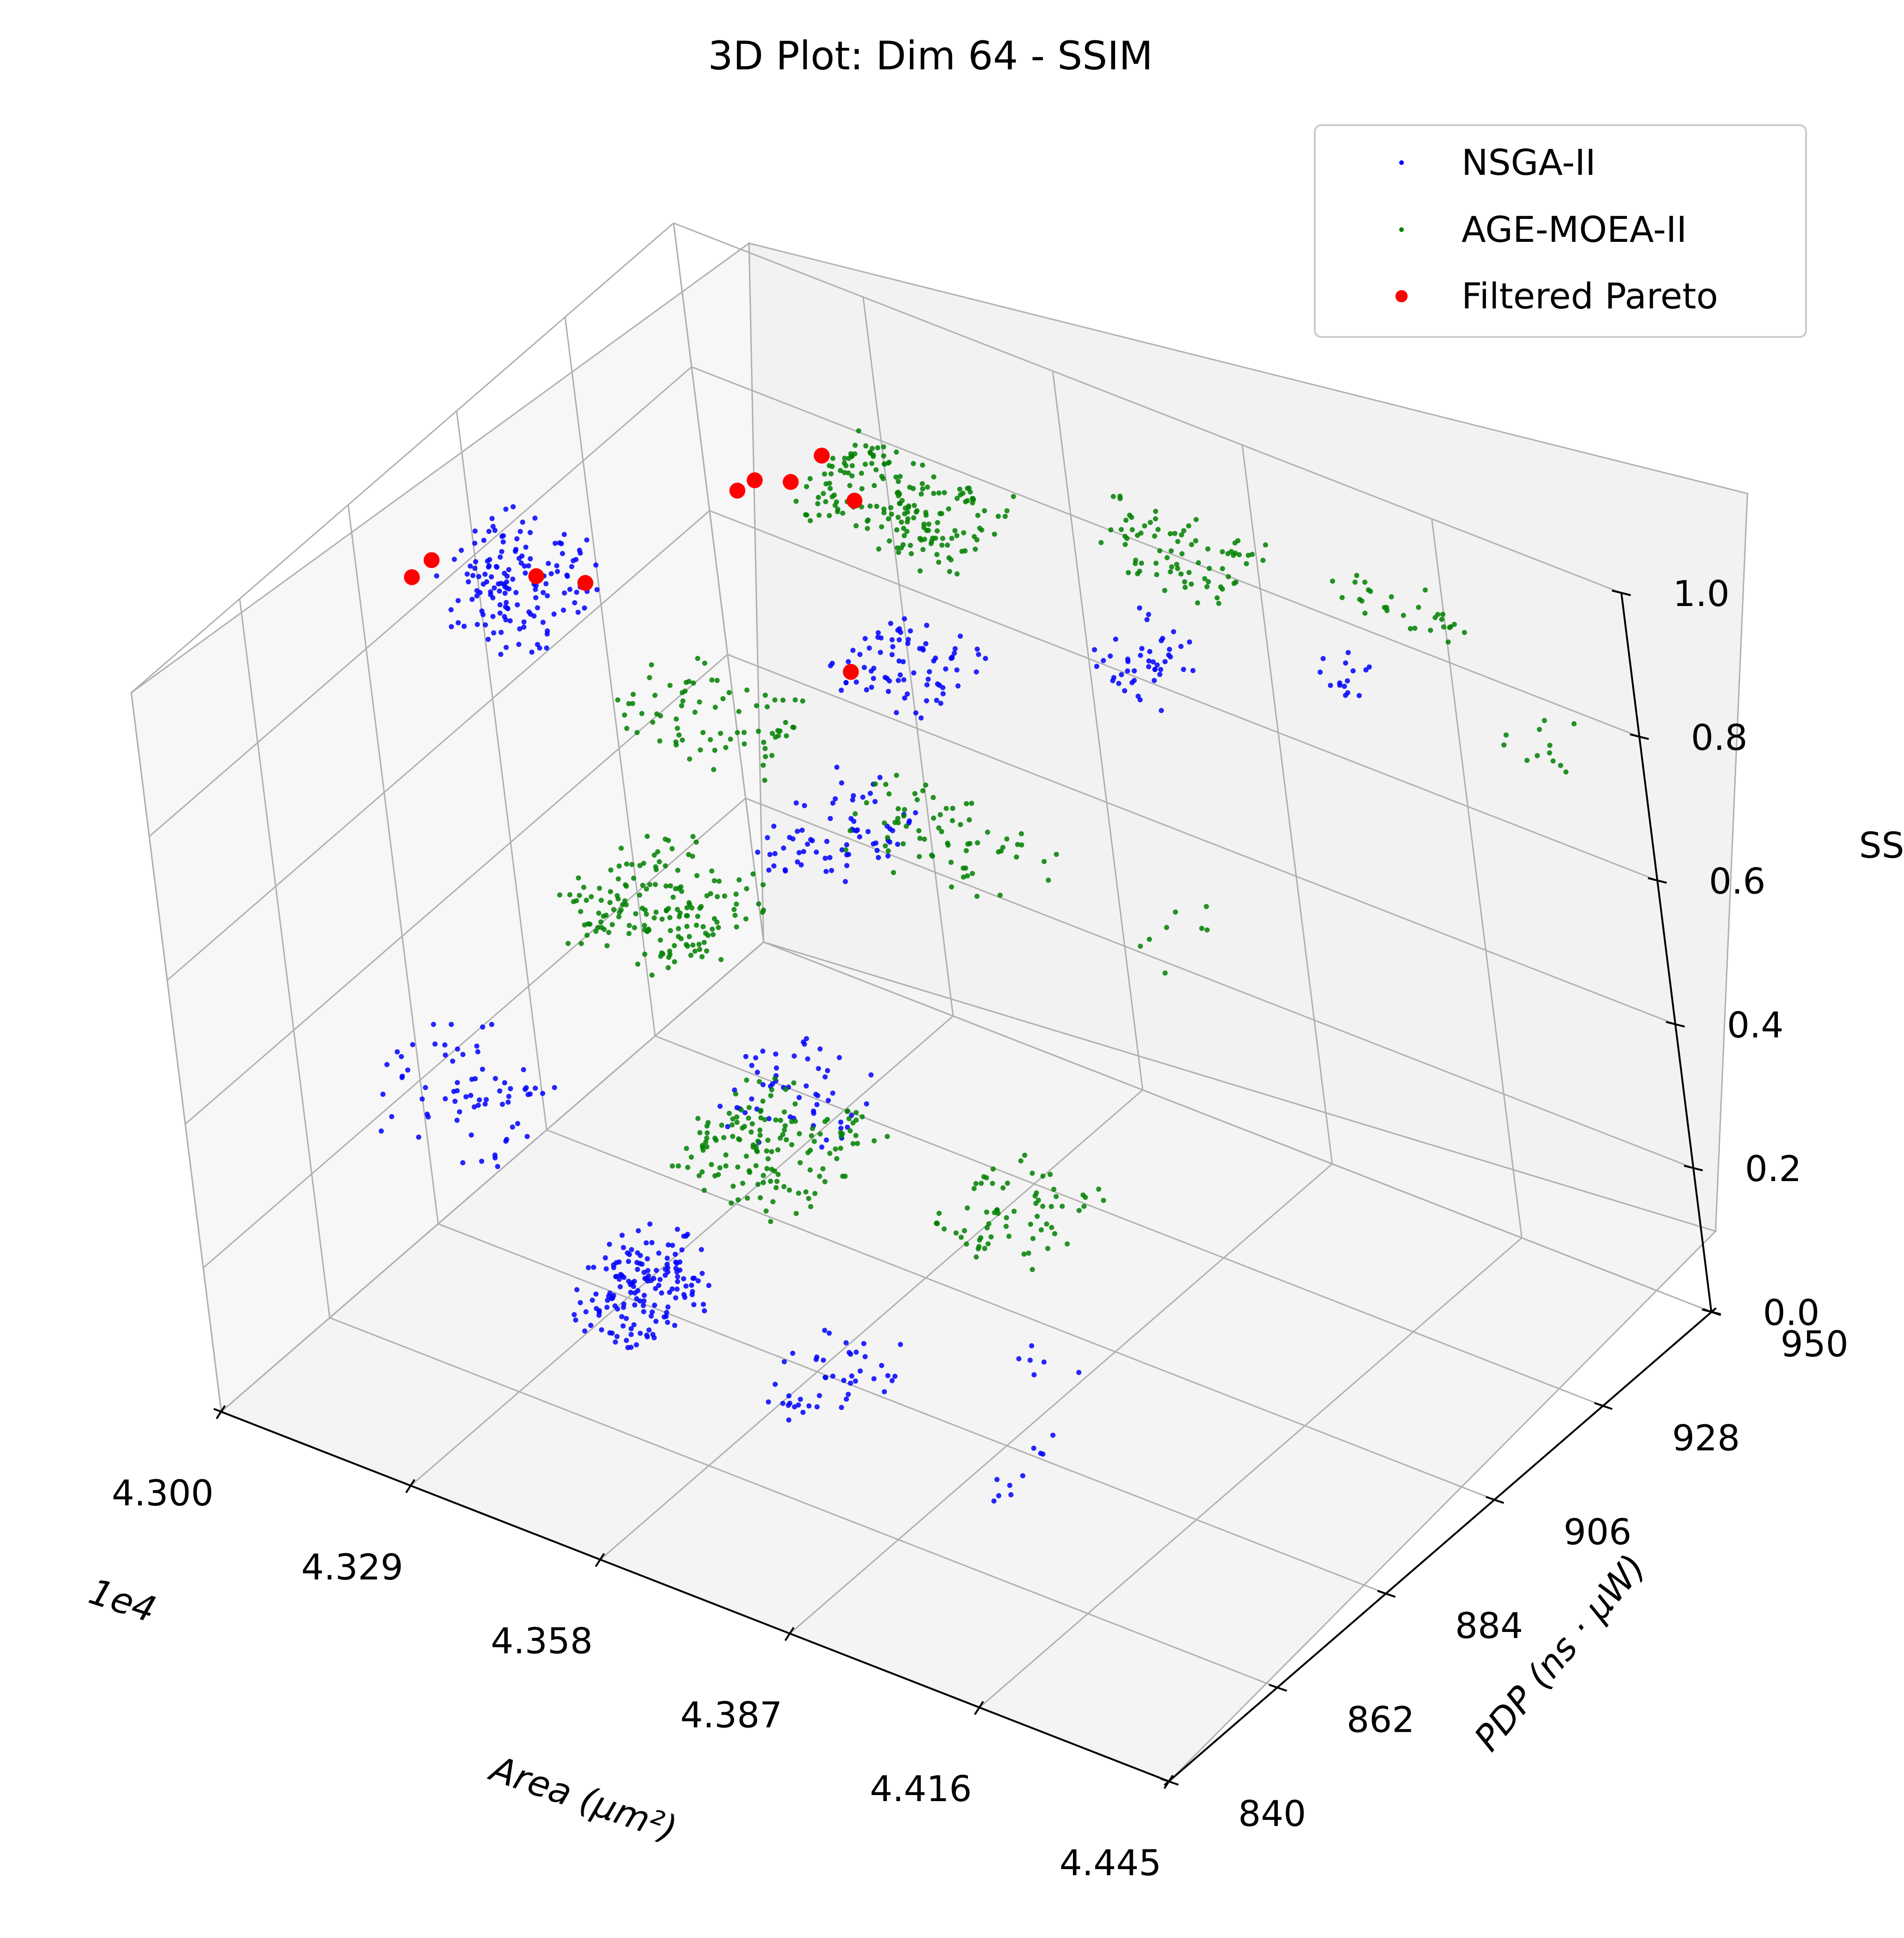 The height and width of the screenshot is (1938, 1904). Describe the element at coordinates (1574, 229) in the screenshot. I see `legend-label-age-moea-ii: AGE-MOEA-II` at that location.